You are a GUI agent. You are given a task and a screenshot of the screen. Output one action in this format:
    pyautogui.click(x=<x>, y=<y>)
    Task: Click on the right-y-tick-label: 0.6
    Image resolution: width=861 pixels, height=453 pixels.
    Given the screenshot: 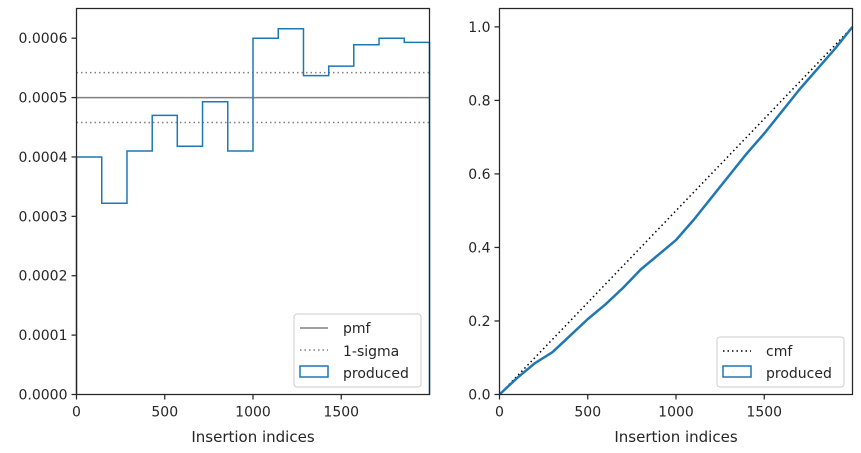 What is the action you would take?
    pyautogui.click(x=479, y=175)
    